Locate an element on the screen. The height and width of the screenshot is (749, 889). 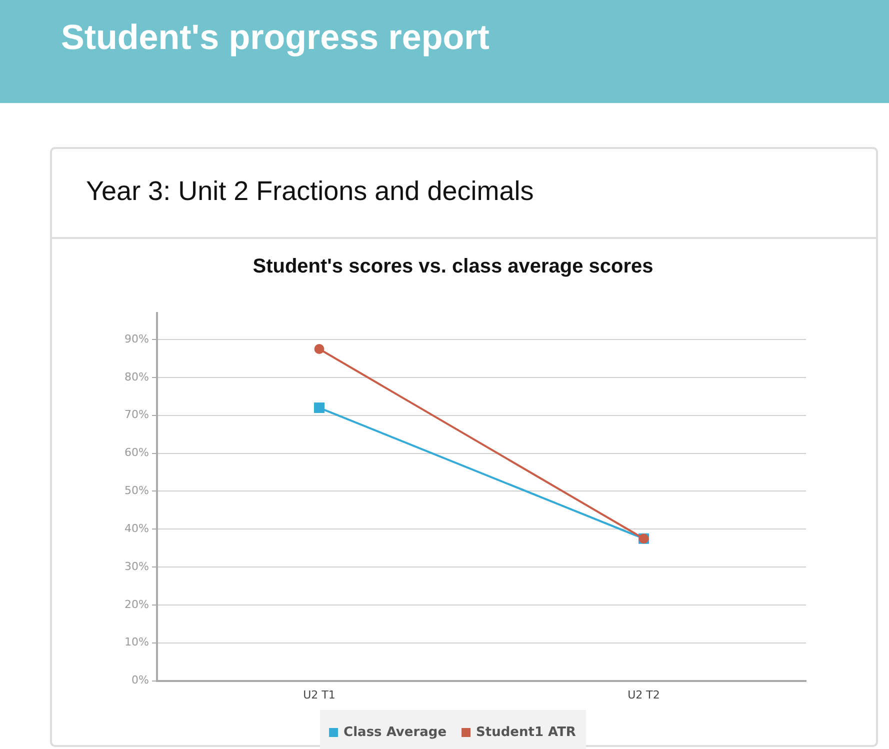
y-tick-label: 60% is located at coordinates (136, 453).